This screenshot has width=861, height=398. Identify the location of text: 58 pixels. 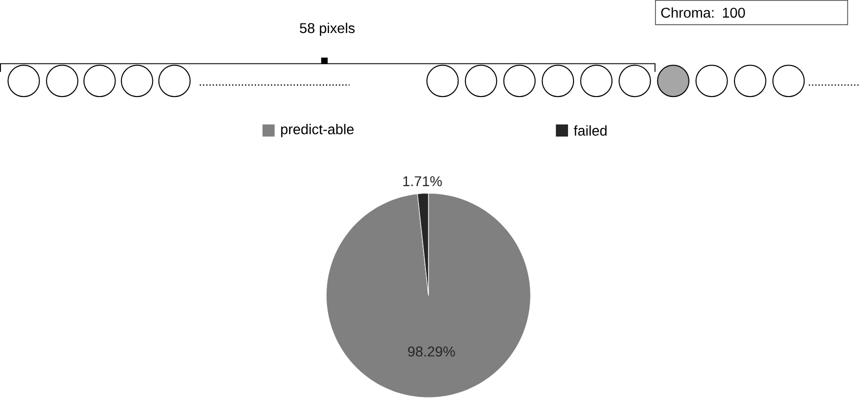
(327, 29).